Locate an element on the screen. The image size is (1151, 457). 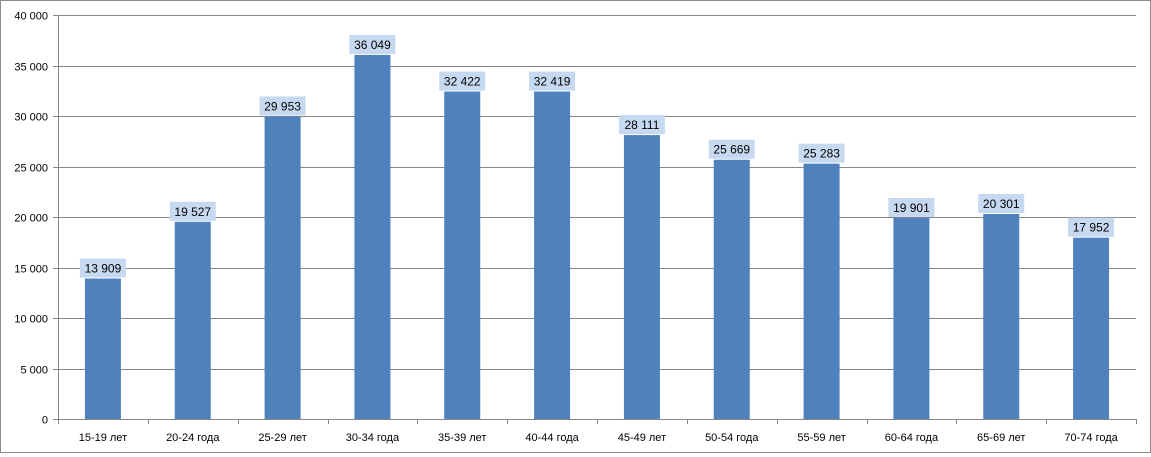
x-tick-label: 40-44 года is located at coordinates (552, 438).